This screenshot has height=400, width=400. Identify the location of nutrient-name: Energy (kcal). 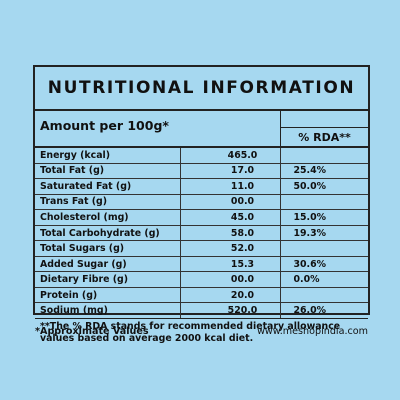
(107, 156).